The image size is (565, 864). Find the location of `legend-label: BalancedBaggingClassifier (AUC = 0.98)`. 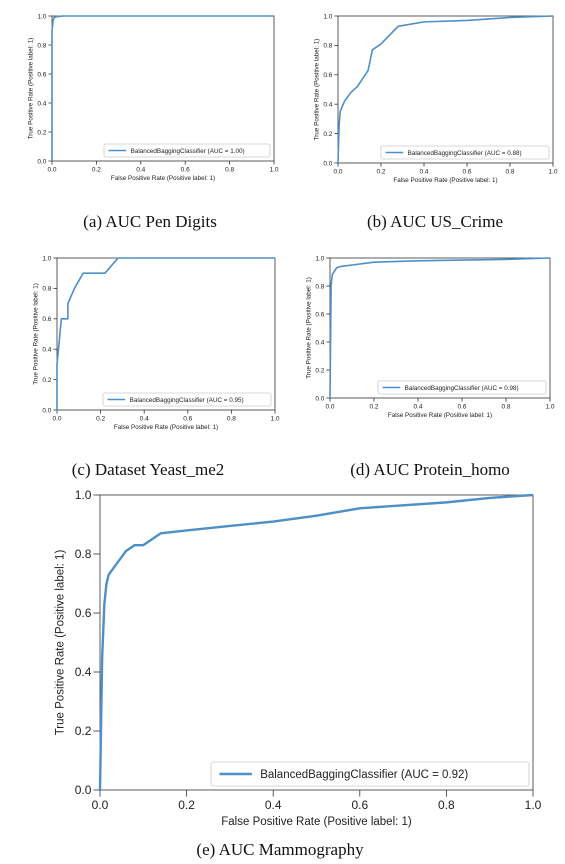

legend-label: BalancedBaggingClassifier (AUC = 0.98) is located at coordinates (462, 388).